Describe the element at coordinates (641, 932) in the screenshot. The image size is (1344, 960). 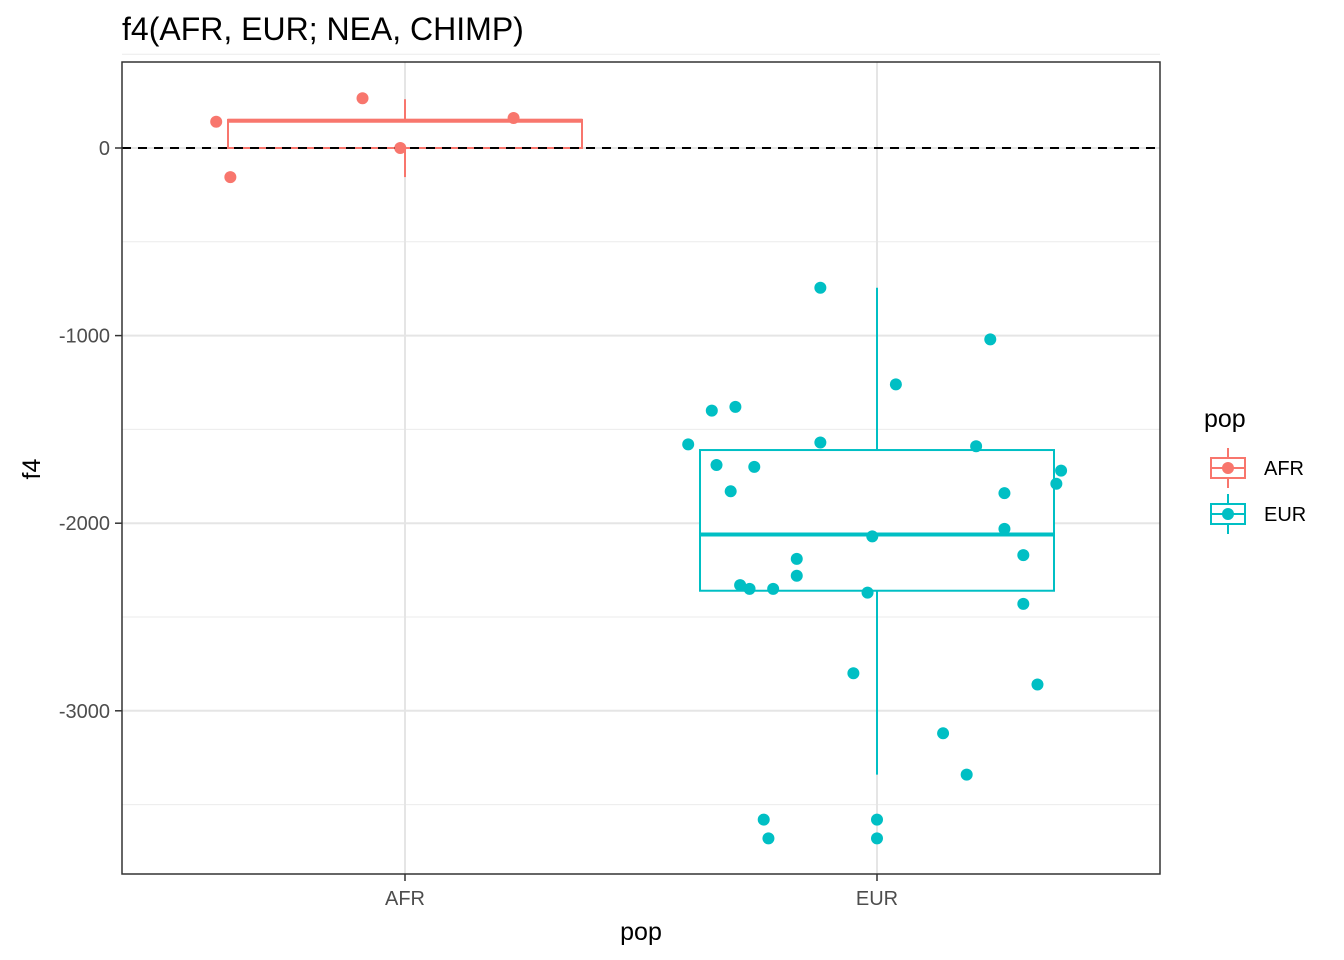
I see `x-axis-title: pop` at that location.